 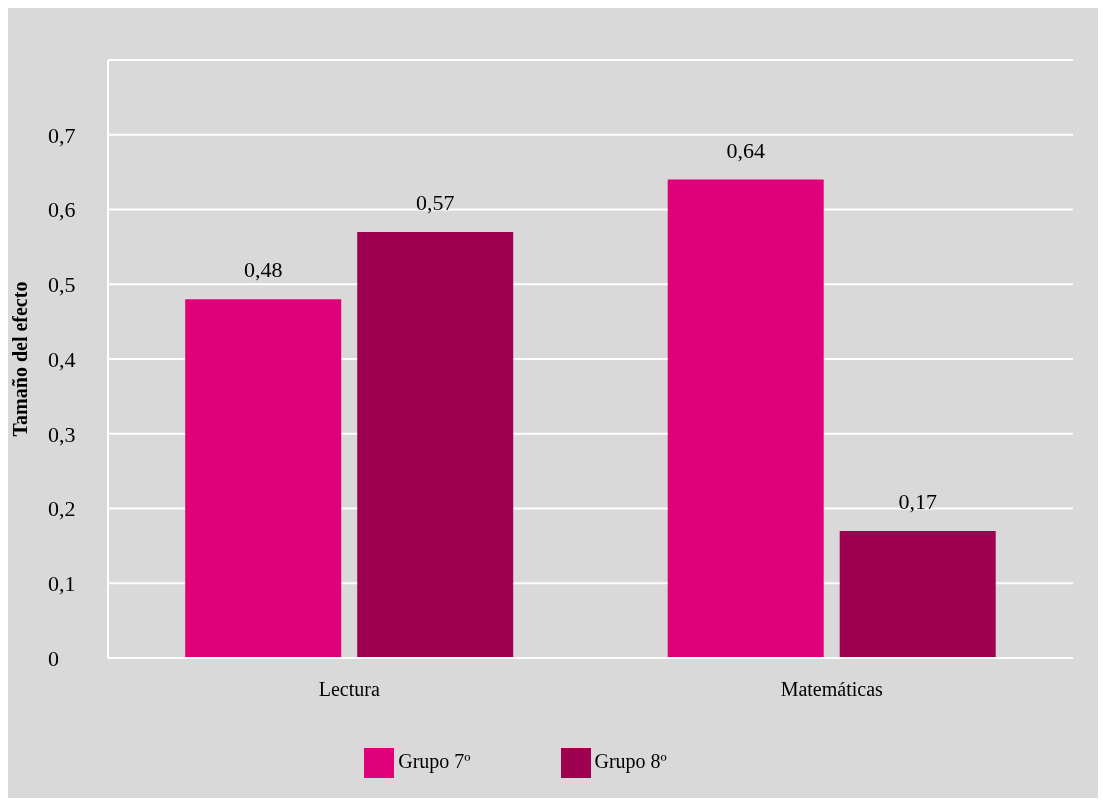 I want to click on y-axis-title: Tamaño del efecto, so click(x=20, y=359).